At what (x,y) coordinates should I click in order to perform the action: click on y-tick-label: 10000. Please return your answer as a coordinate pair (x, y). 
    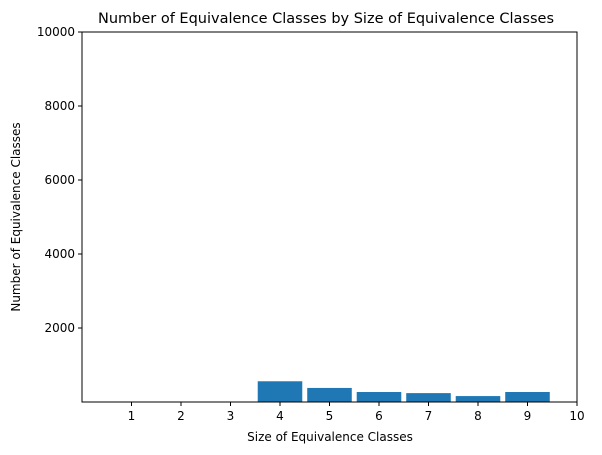
    Looking at the image, I should click on (56, 32).